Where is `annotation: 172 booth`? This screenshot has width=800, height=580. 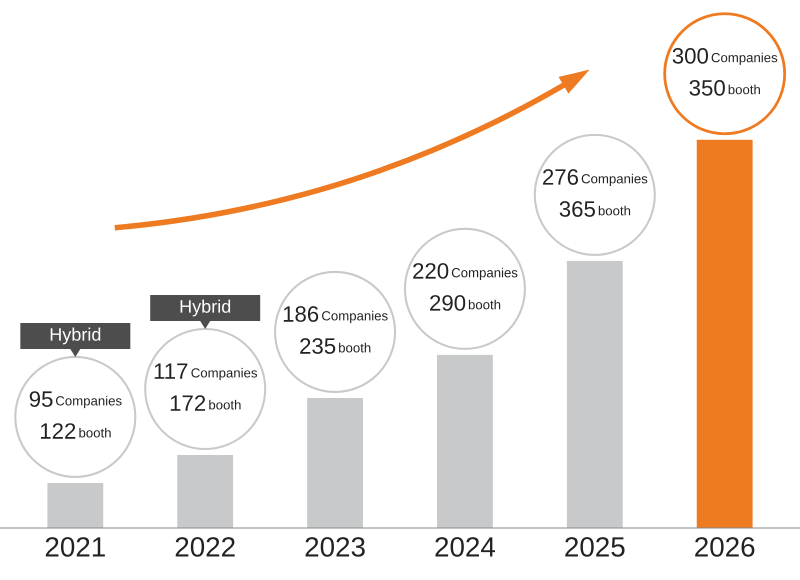
annotation: 172 booth is located at coordinates (205, 403).